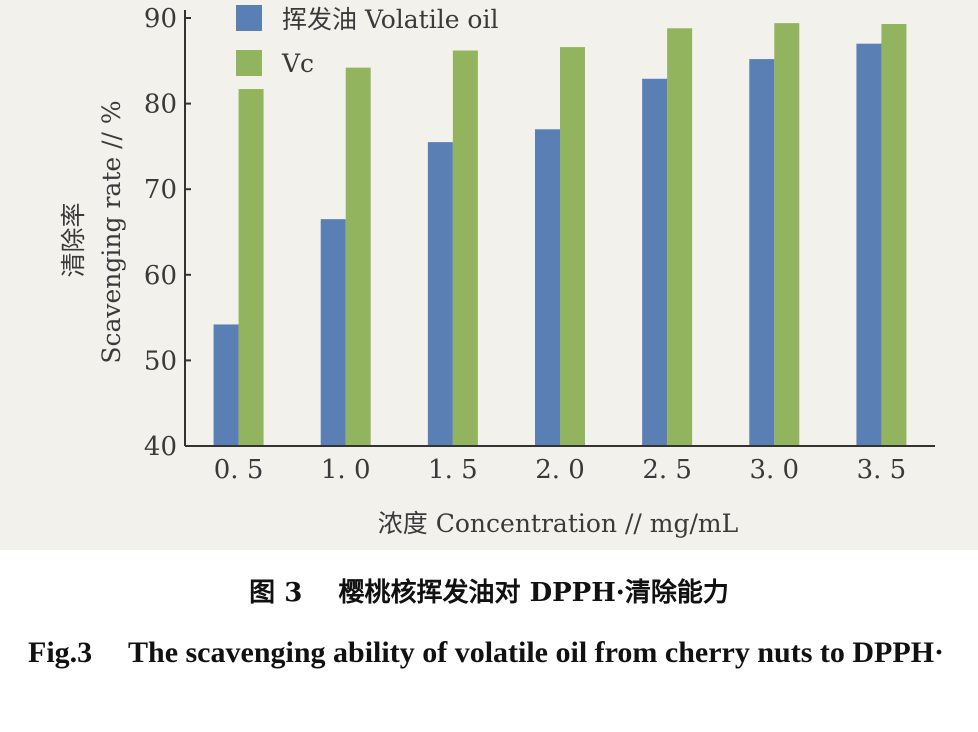 This screenshot has height=732, width=978. Describe the element at coordinates (60, 652) in the screenshot. I see `caption-en-number: Fig.3` at that location.